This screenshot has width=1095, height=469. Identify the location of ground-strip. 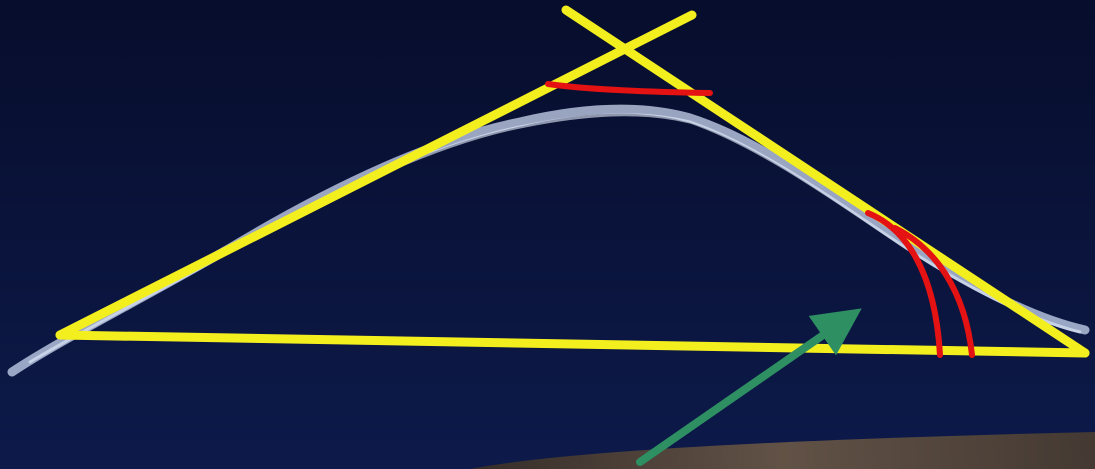
(782, 450).